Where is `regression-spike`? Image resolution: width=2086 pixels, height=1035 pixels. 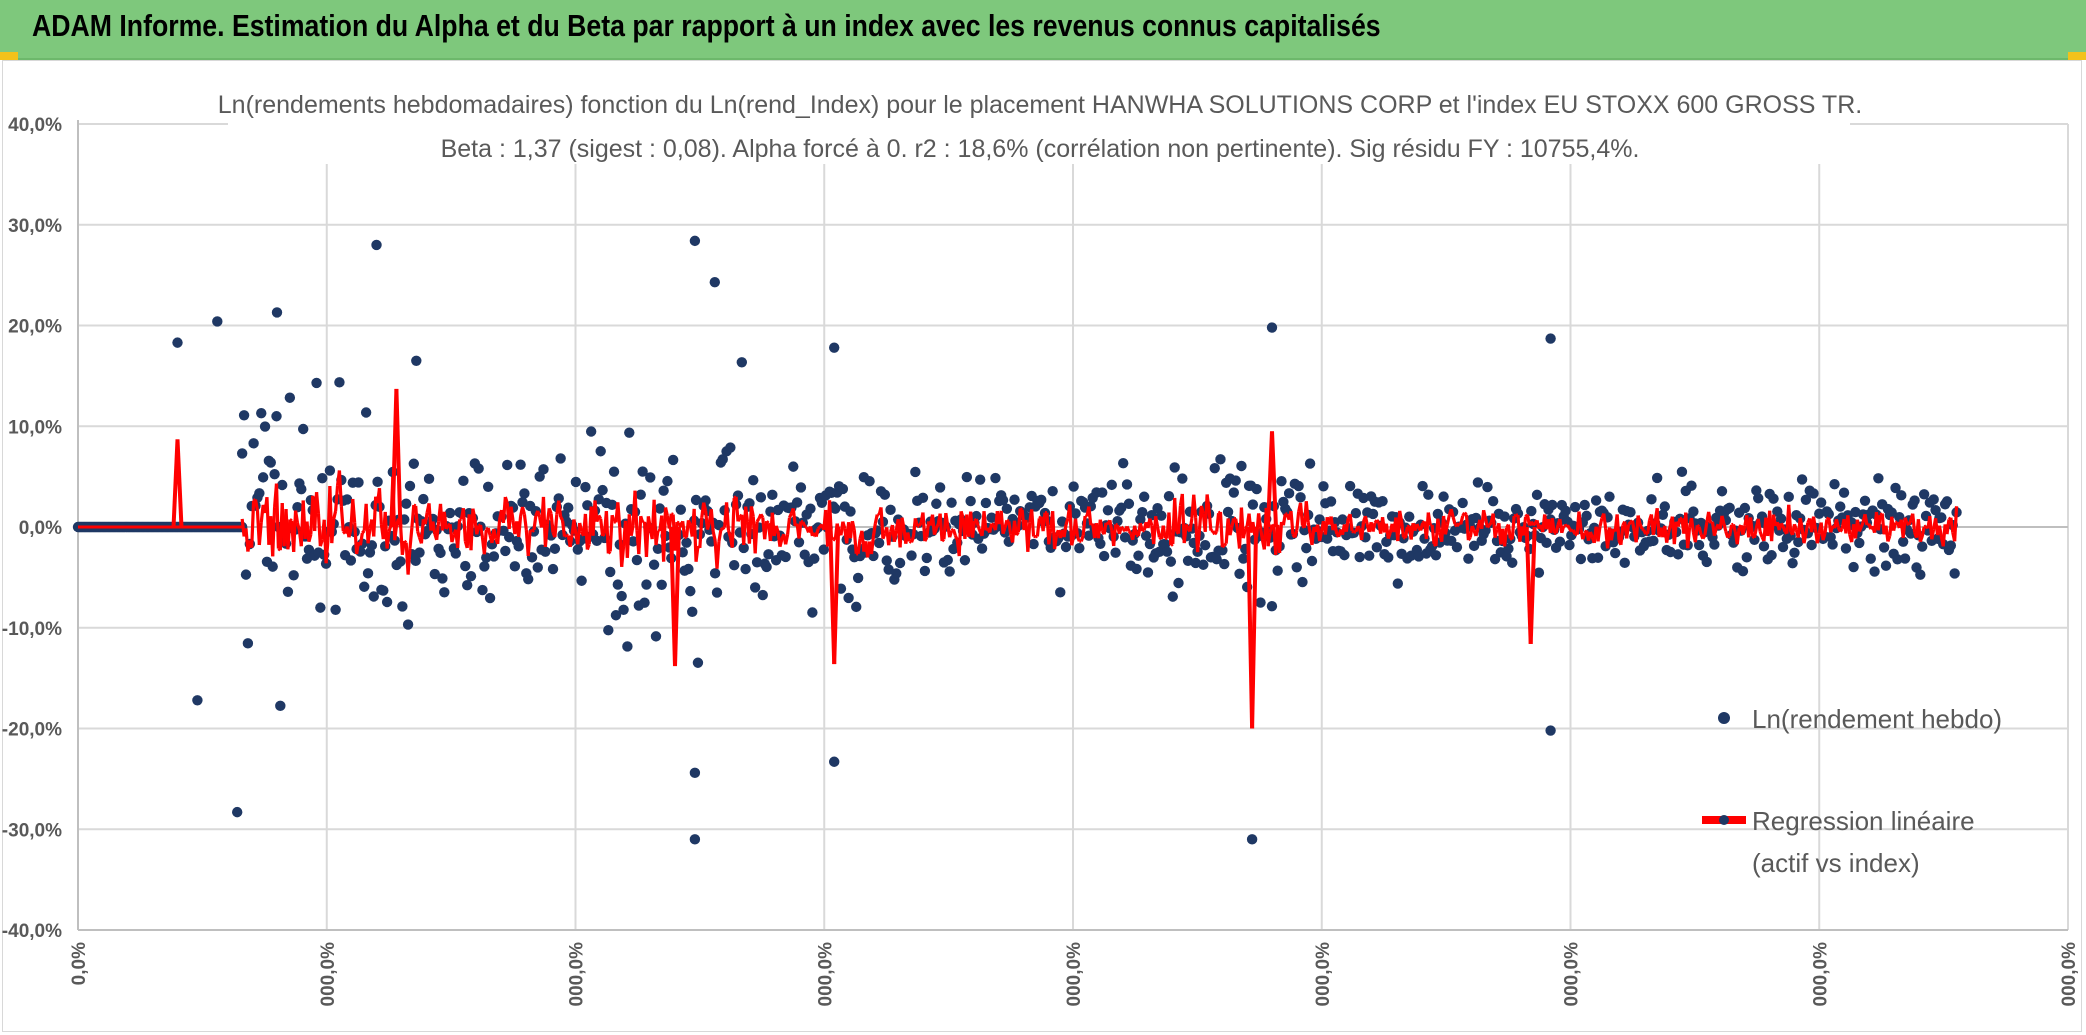
regression-spike is located at coordinates (1254, 627).